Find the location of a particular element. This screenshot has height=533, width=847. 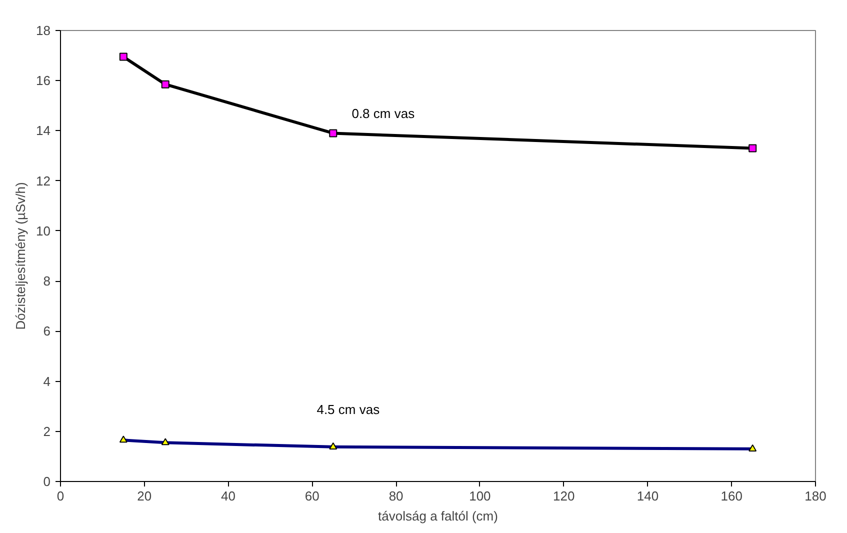

y-tick-label: 16 is located at coordinates (43, 80).